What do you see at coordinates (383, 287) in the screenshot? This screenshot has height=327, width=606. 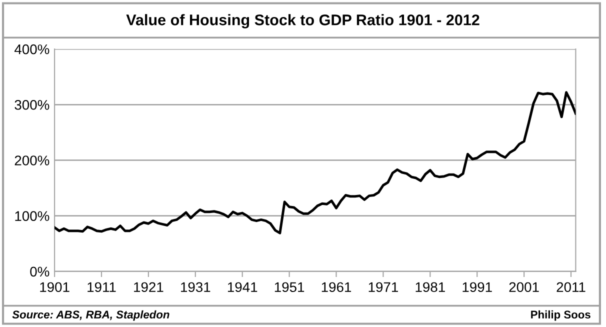 I see `x-tick-label: 1971` at bounding box center [383, 287].